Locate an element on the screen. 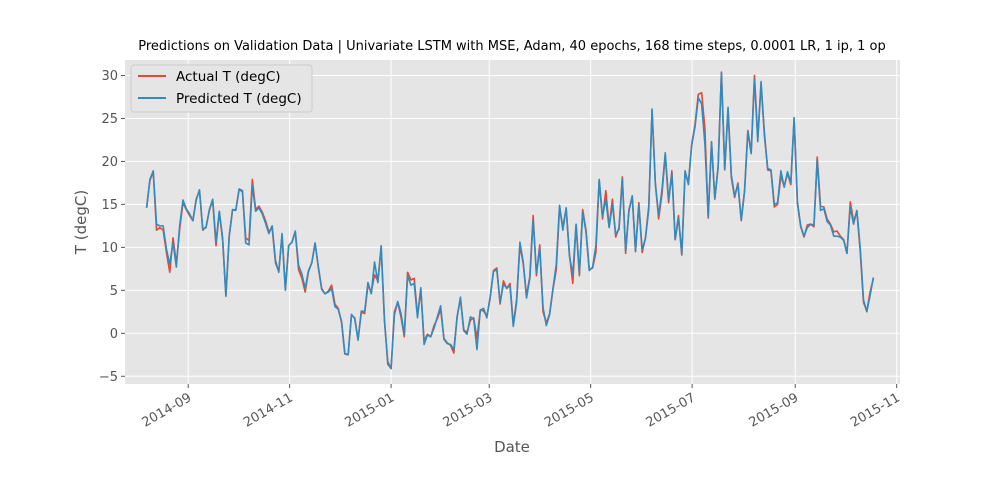 The height and width of the screenshot is (480, 1000). y-tick-label: 20 is located at coordinates (109, 162).